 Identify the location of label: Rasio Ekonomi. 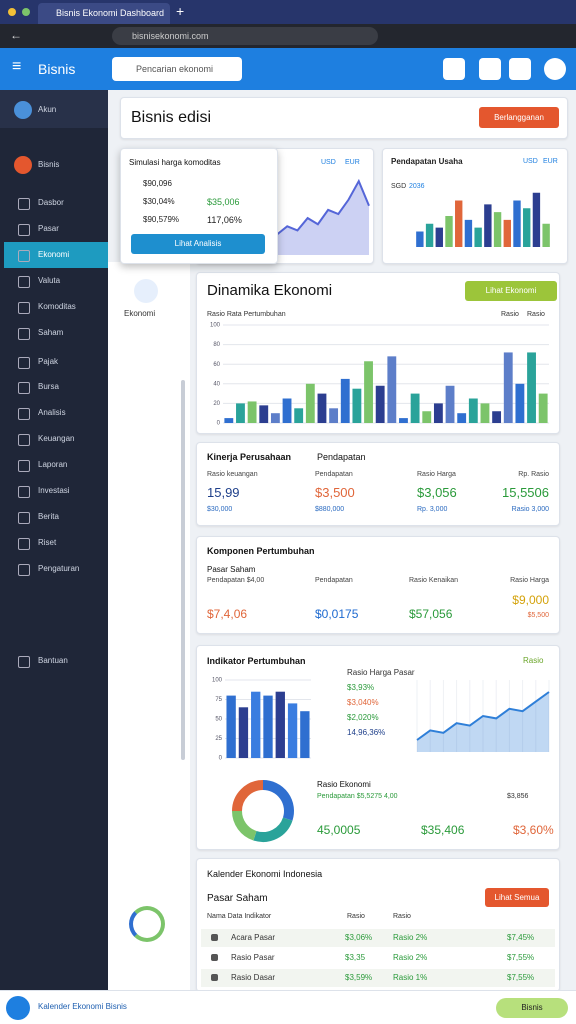
(344, 784).